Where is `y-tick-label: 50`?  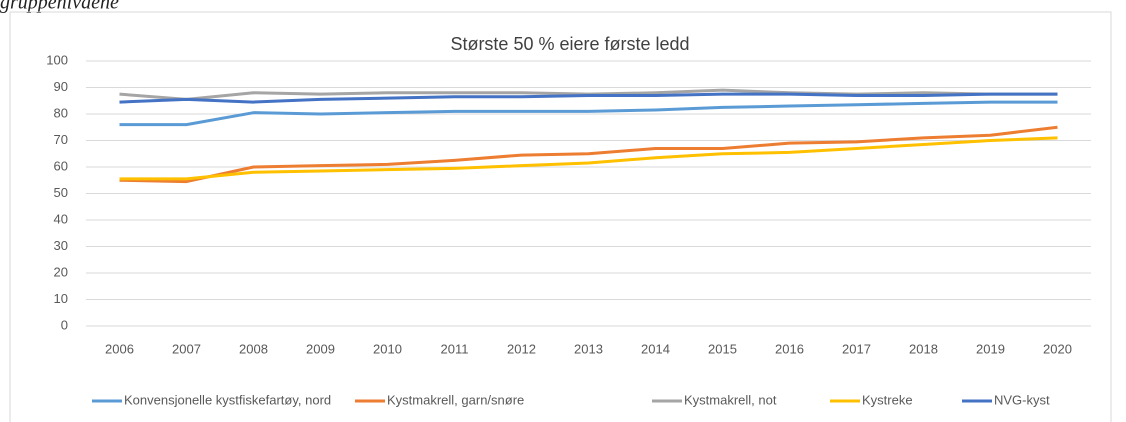
y-tick-label: 50 is located at coordinates (61, 192).